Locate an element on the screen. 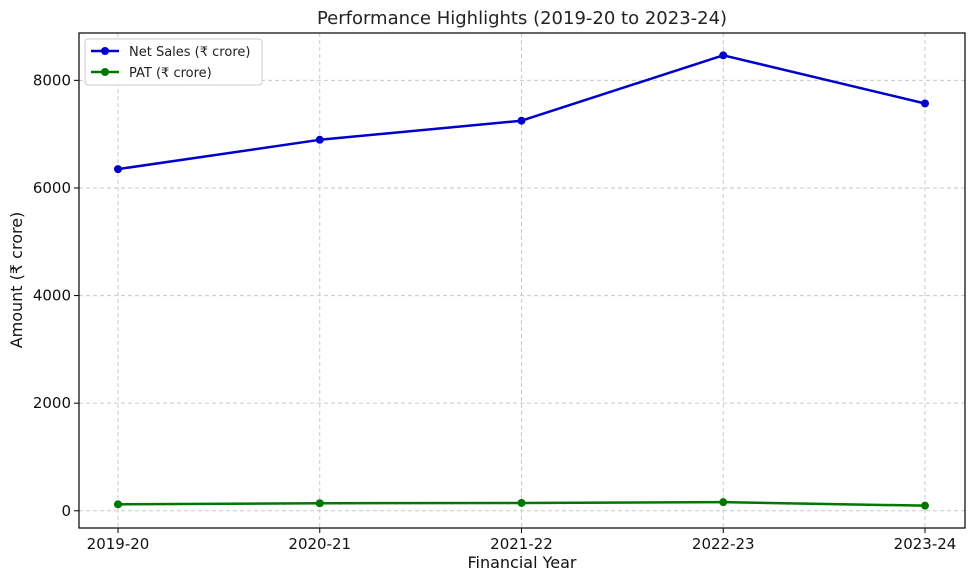 This screenshot has width=975, height=581. x-tick-label: 2022-23 is located at coordinates (723, 544).